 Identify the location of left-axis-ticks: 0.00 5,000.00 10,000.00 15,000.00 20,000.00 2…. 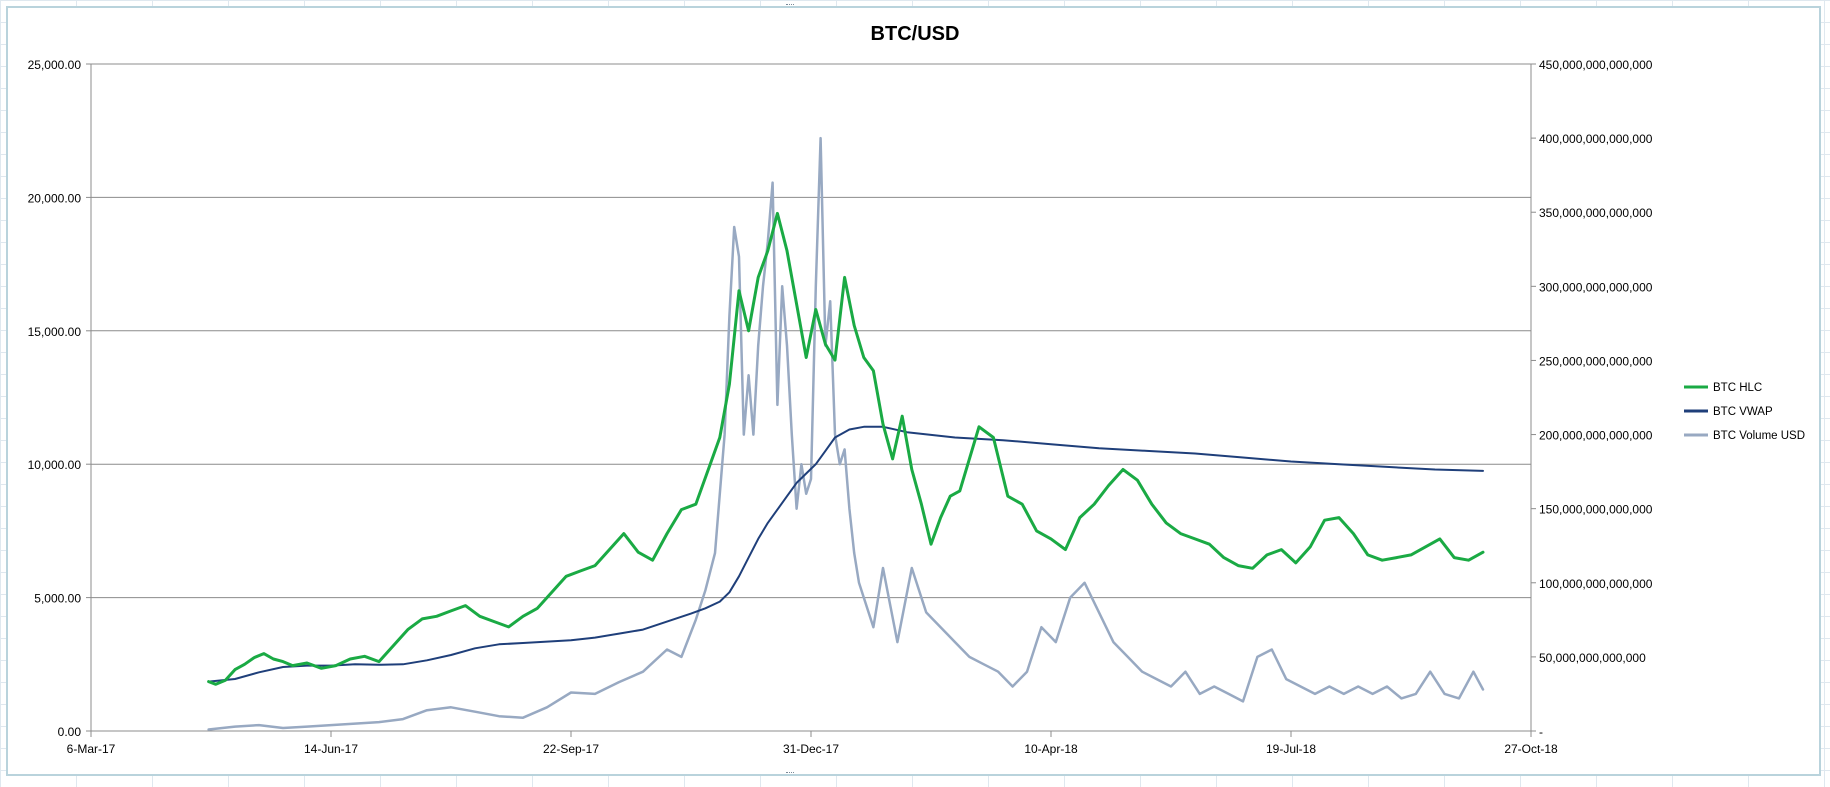
(59, 398).